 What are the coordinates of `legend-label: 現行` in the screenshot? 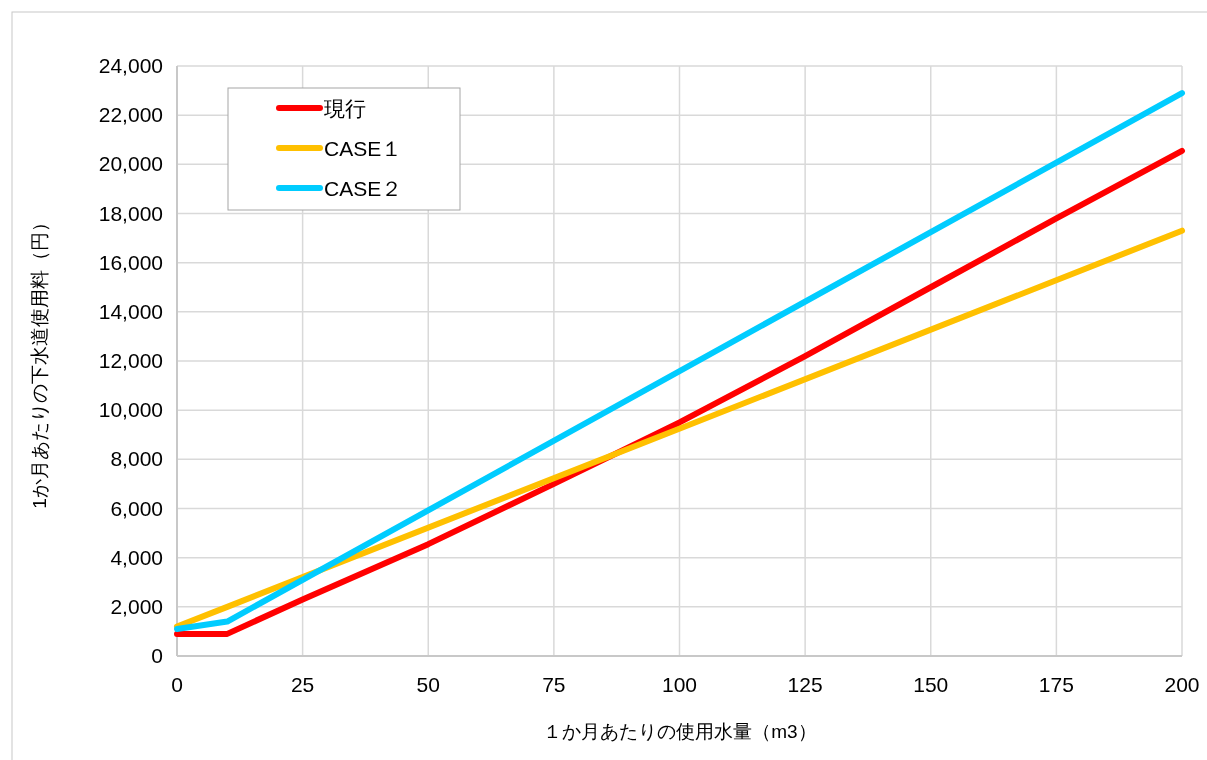 It's located at (345, 108).